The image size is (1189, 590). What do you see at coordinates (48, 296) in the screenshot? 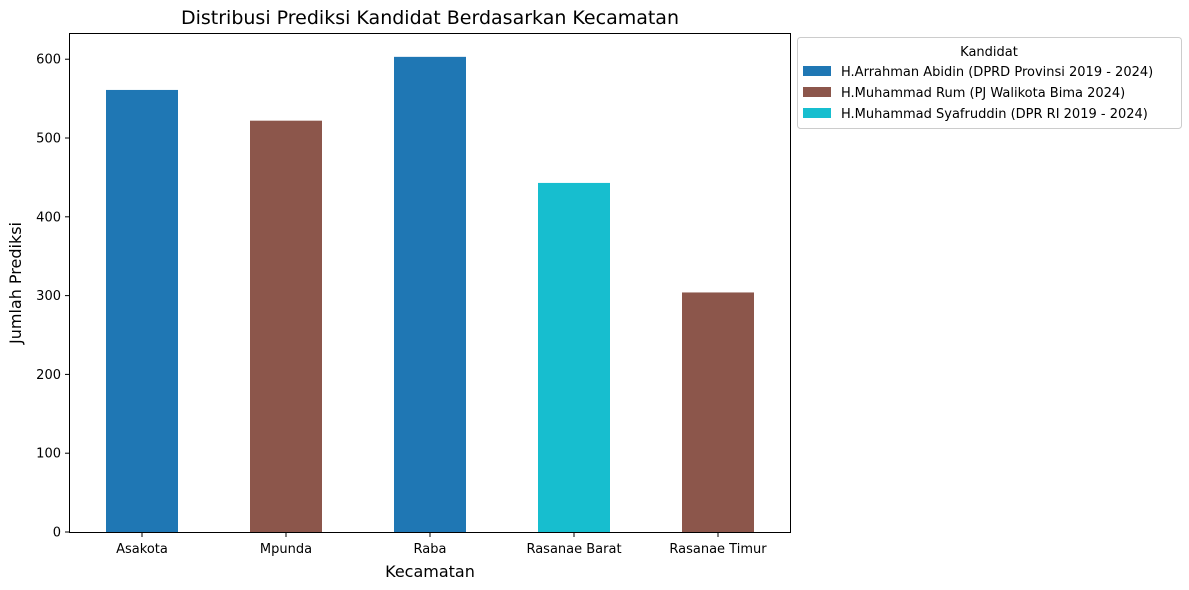
I see `y-tick-label: 300` at bounding box center [48, 296].